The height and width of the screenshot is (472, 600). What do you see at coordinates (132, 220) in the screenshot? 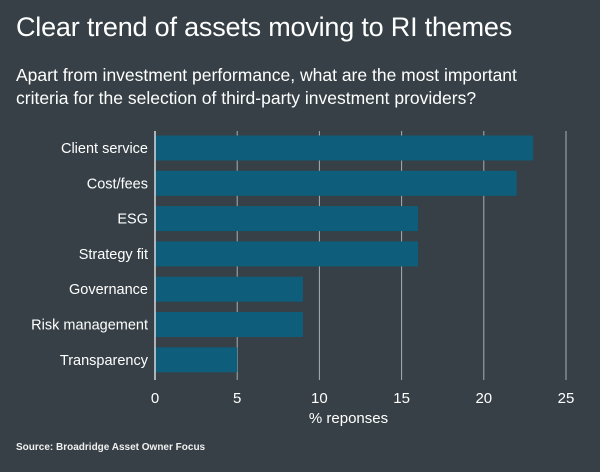
I see `category-label: ESG` at bounding box center [132, 220].